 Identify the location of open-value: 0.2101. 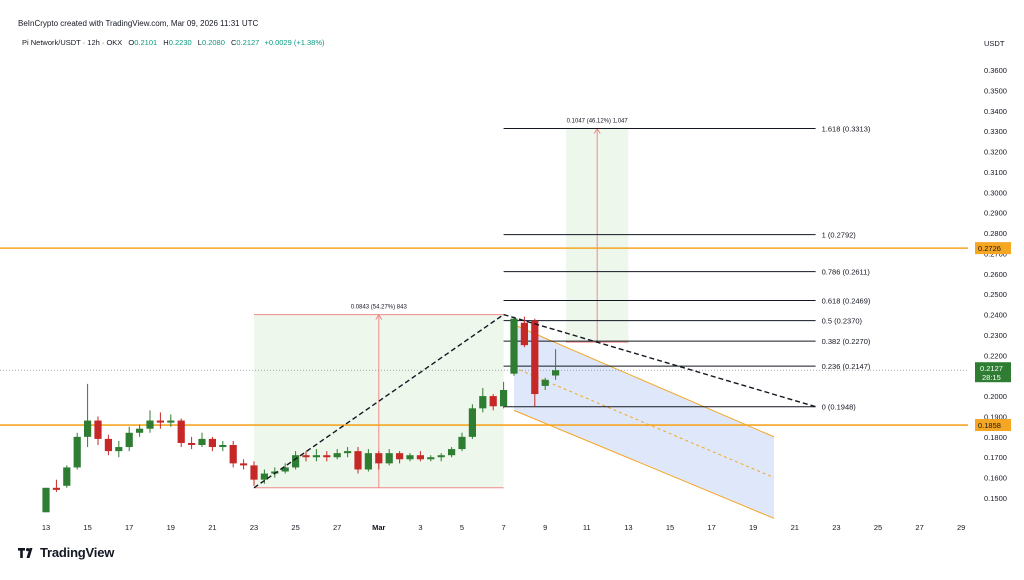
(146, 42).